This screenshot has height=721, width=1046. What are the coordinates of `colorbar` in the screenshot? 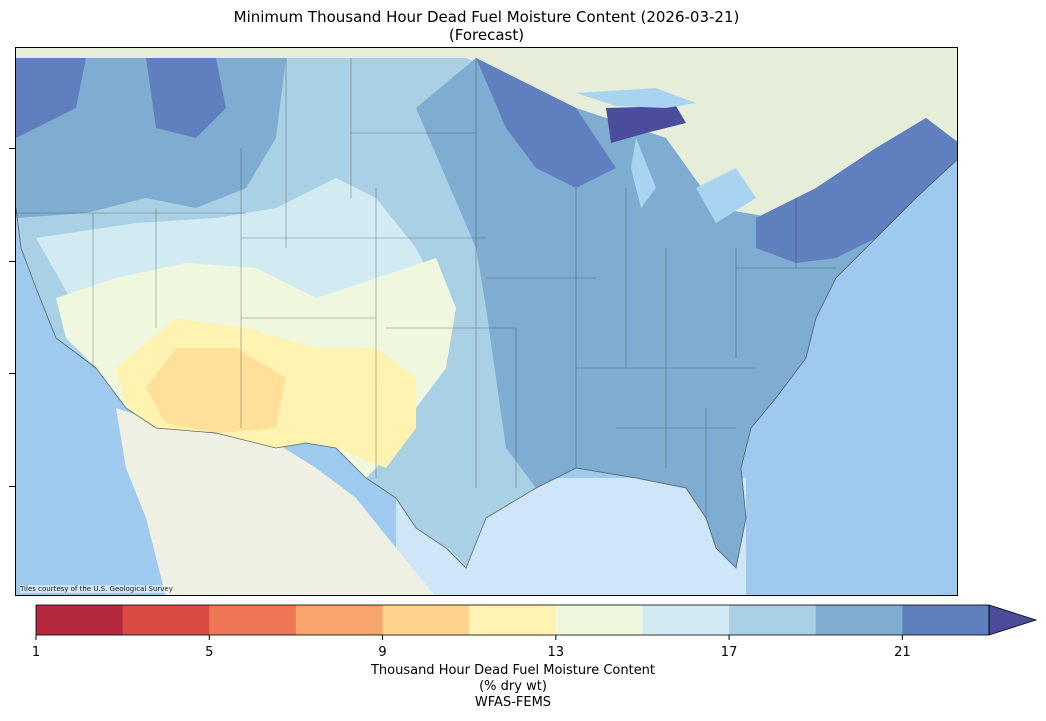 It's located at (536, 622).